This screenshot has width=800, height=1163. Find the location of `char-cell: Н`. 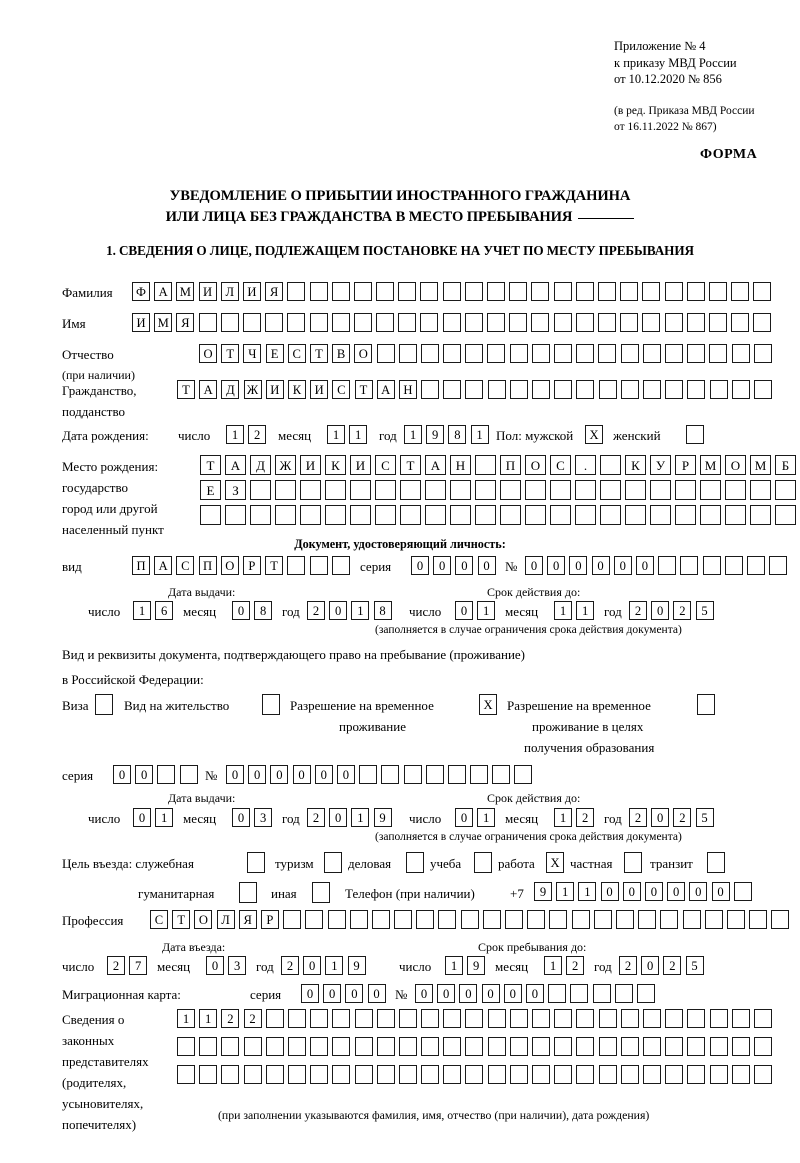

char-cell: Н is located at coordinates (407, 389).